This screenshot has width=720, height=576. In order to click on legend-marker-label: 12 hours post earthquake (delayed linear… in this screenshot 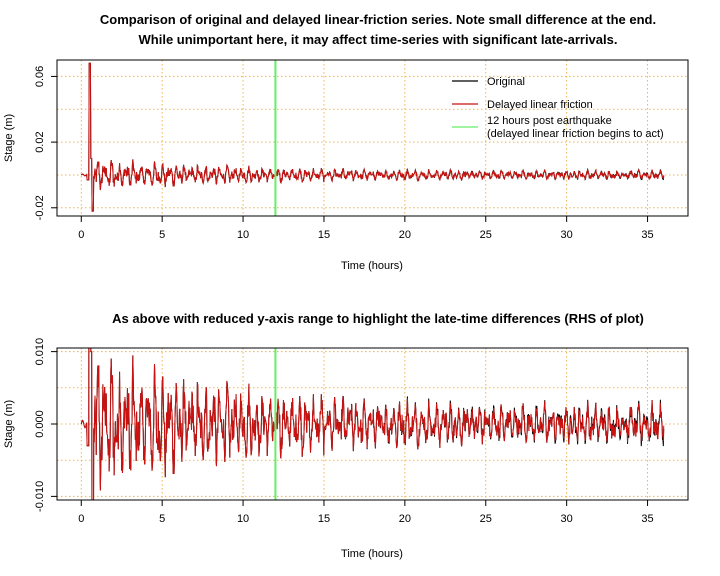, I will do `click(575, 127)`.